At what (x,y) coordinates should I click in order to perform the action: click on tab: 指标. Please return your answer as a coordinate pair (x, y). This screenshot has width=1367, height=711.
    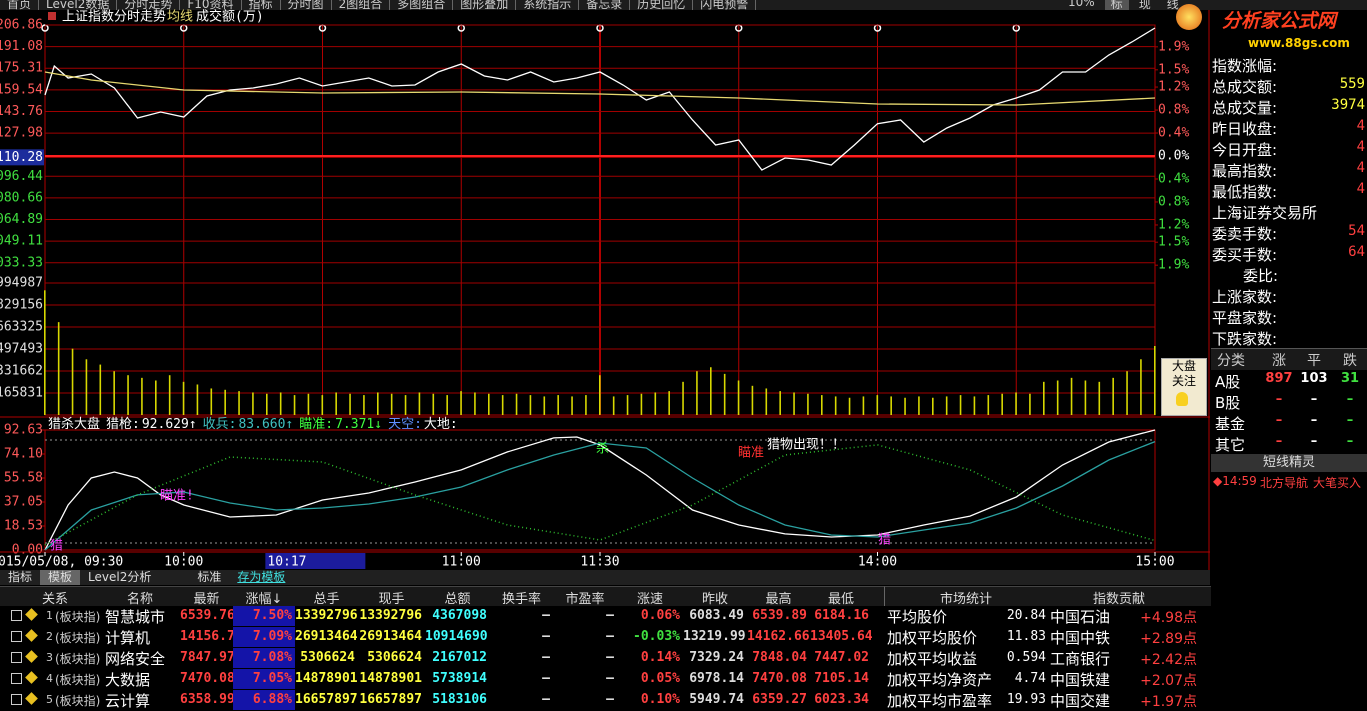
    Looking at the image, I should click on (20, 577).